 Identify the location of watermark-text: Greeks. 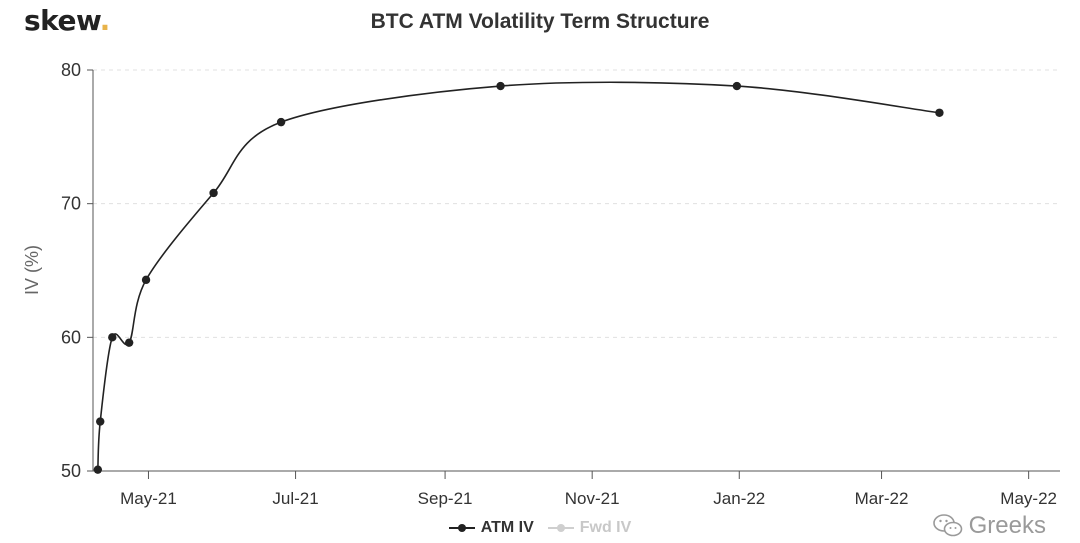
(1007, 525).